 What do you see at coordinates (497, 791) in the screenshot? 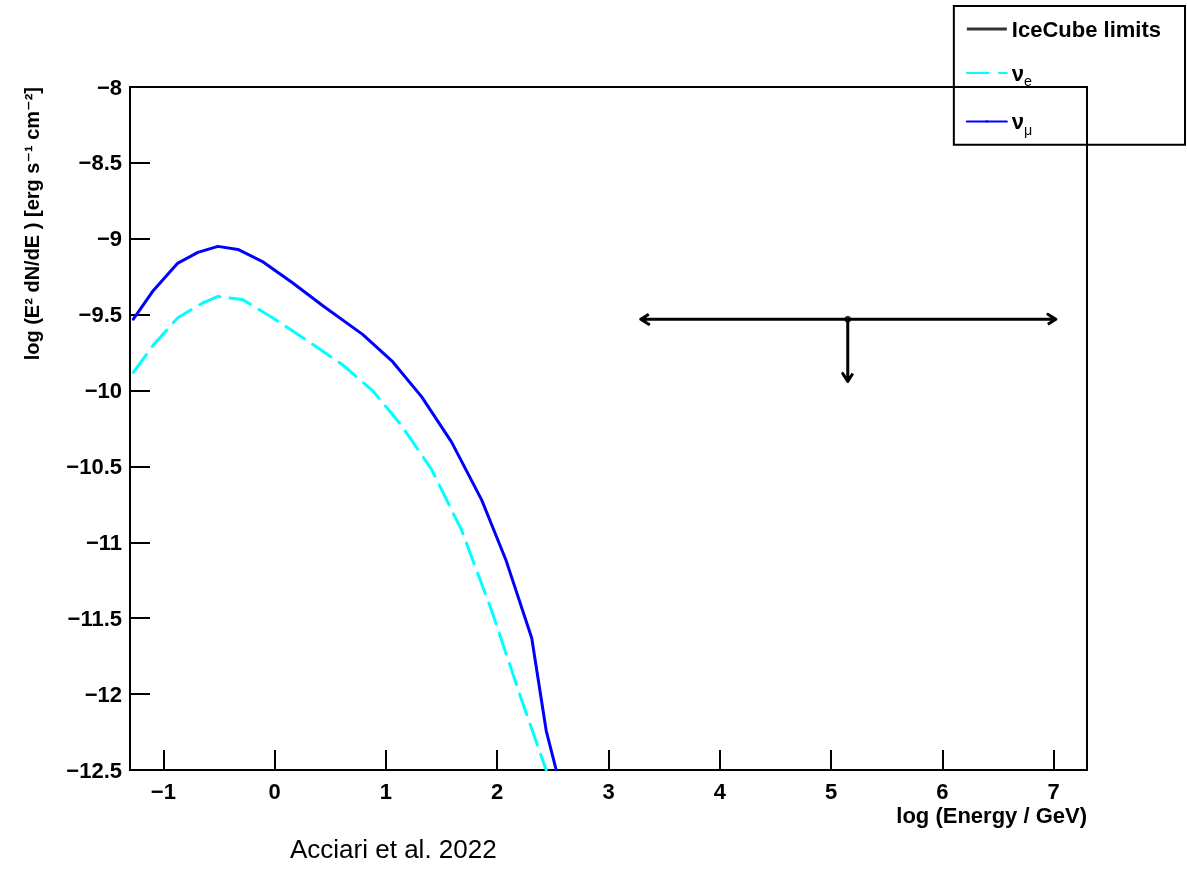
I see `x-tick-label: 2` at bounding box center [497, 791].